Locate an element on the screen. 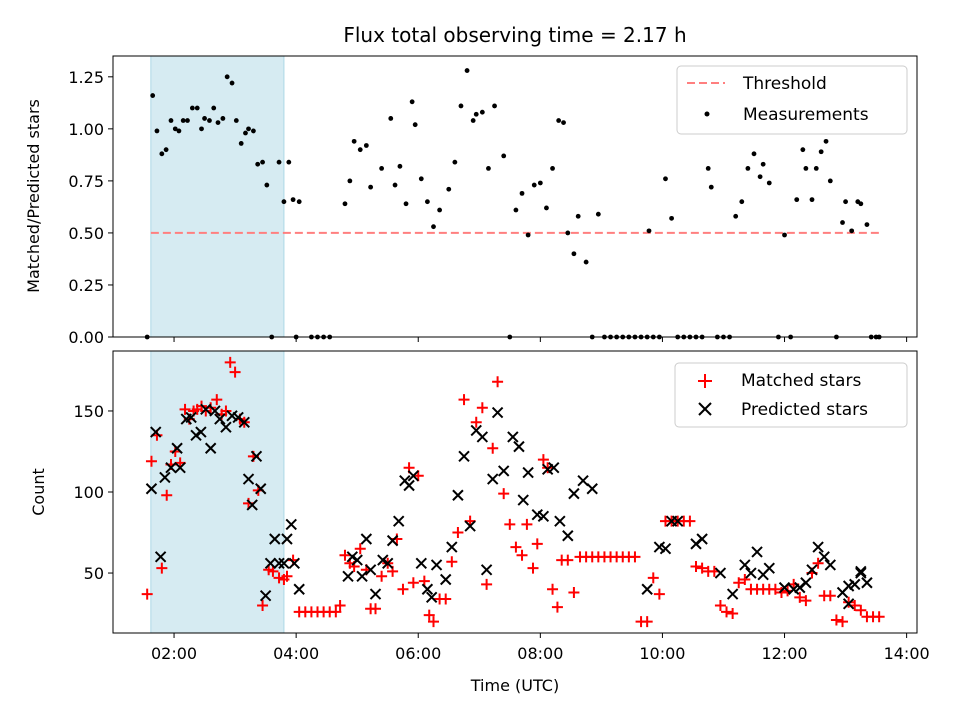 This screenshot has width=960, height=720. top-y-axis-label: Matched/Predicted stars is located at coordinates (33, 196).